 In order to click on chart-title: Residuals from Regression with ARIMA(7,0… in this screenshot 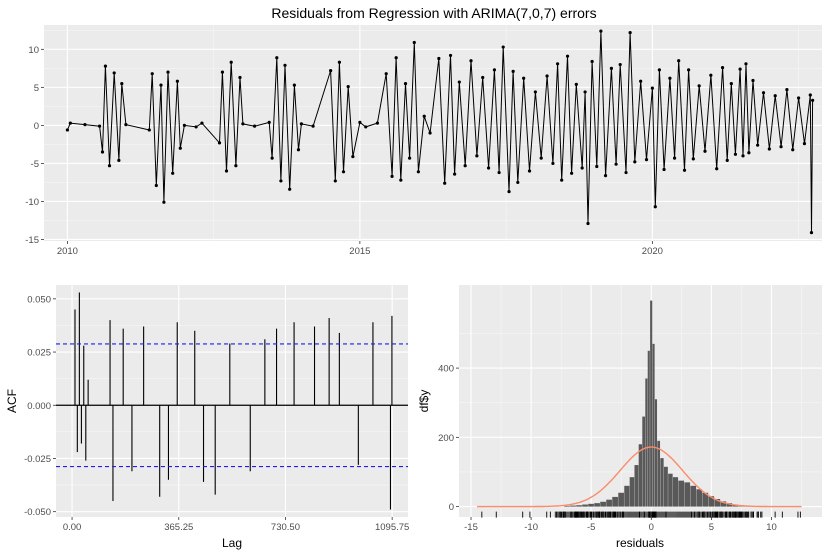, I will do `click(433, 13)`.